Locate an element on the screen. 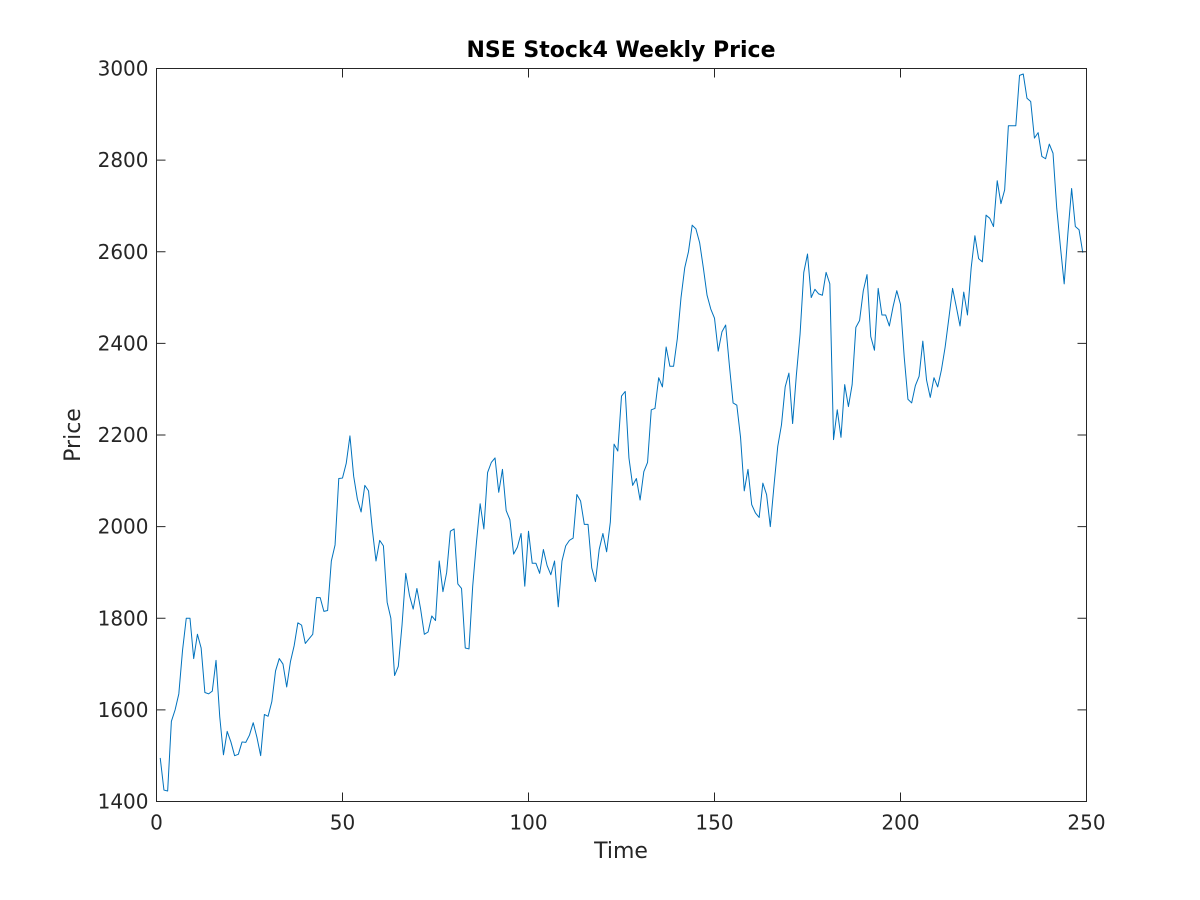 The image size is (1200, 900). x-tick-label: 200 is located at coordinates (900, 823).